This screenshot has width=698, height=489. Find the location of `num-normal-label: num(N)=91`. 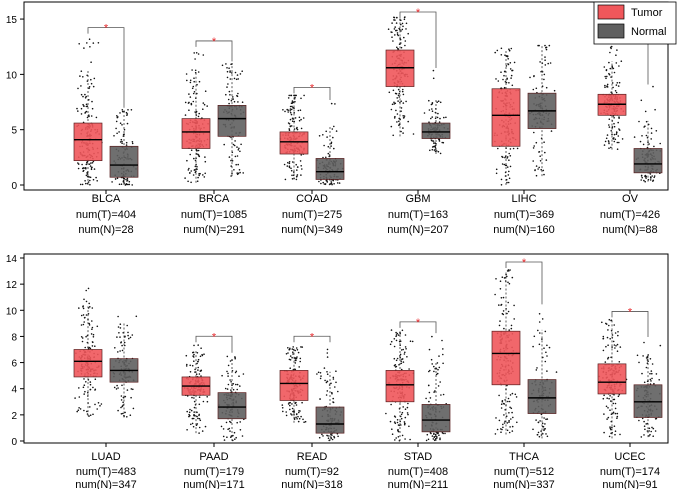

num-normal-label: num(N)=91 is located at coordinates (629, 484).